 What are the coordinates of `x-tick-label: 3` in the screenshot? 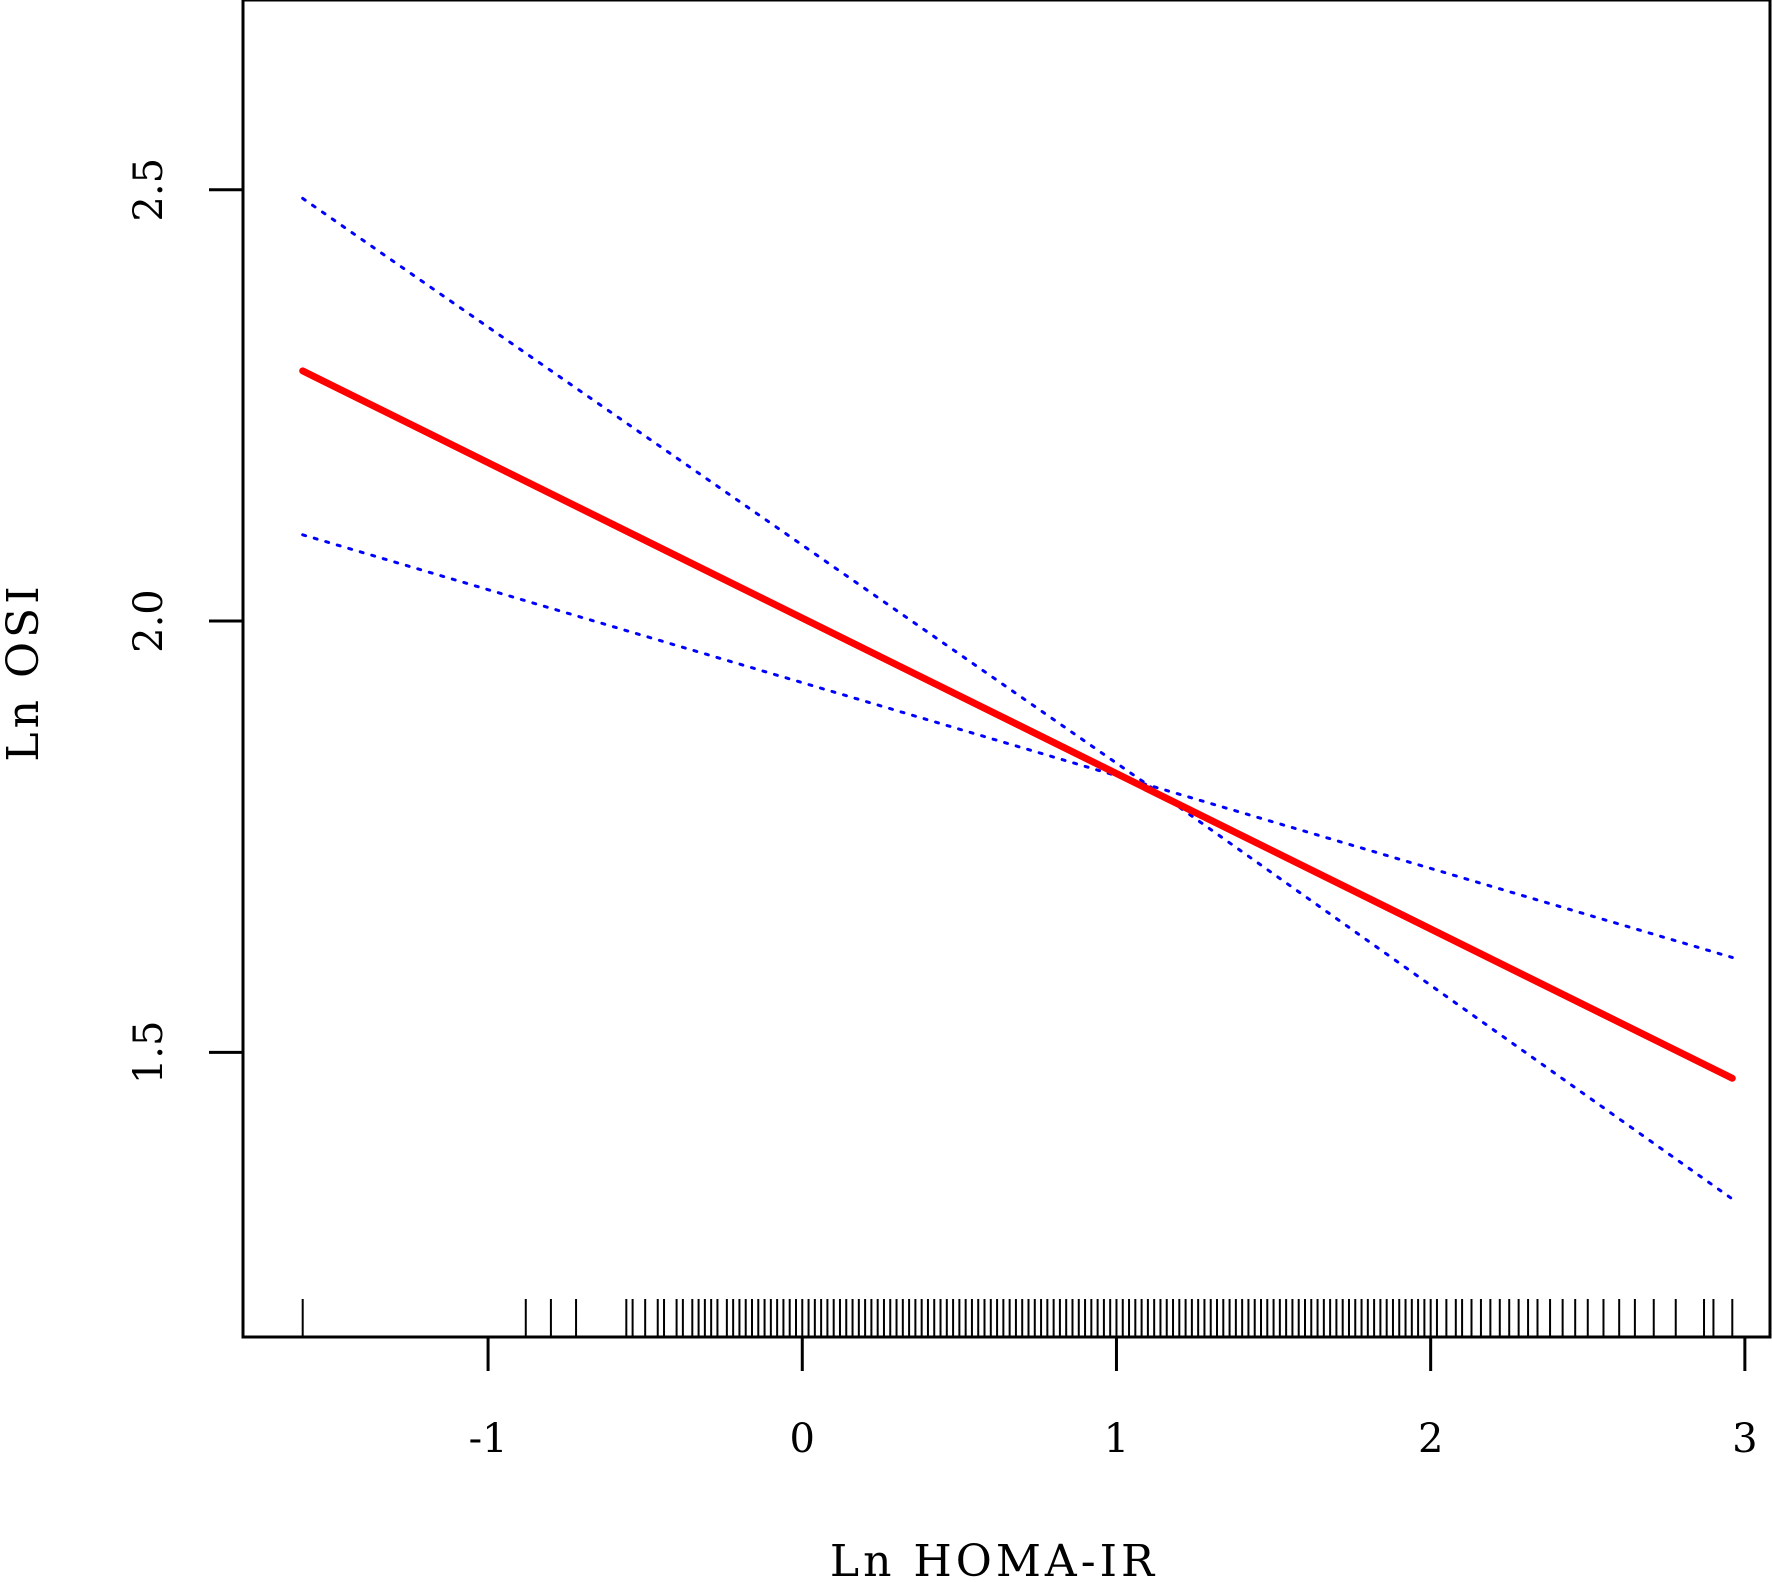 It's located at (1744, 1439).